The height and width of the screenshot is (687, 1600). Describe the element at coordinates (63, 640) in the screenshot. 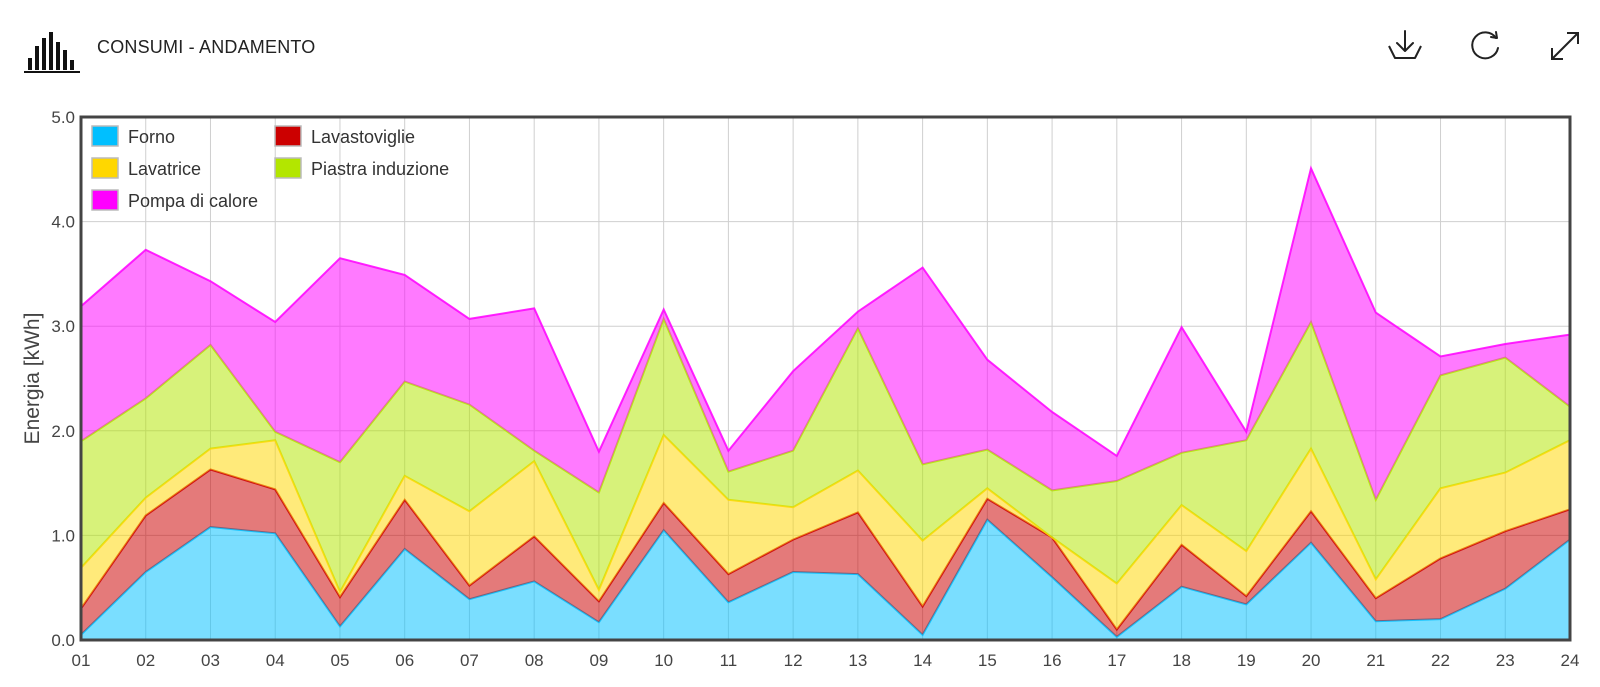

I see `y-tick-label: 0.0` at that location.